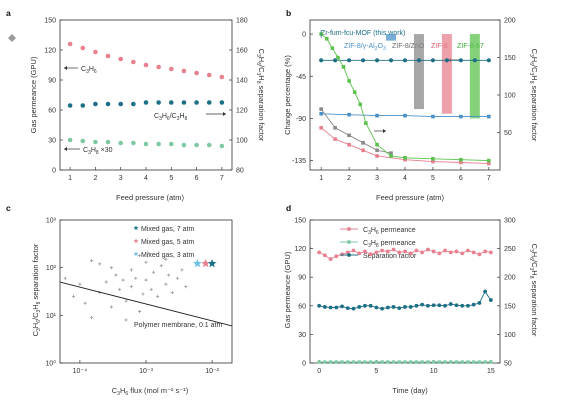 Image resolution: width=569 pixels, height=405 pixels. What do you see at coordinates (12, 38) in the screenshot?
I see `legend-marker-diamond` at bounding box center [12, 38].